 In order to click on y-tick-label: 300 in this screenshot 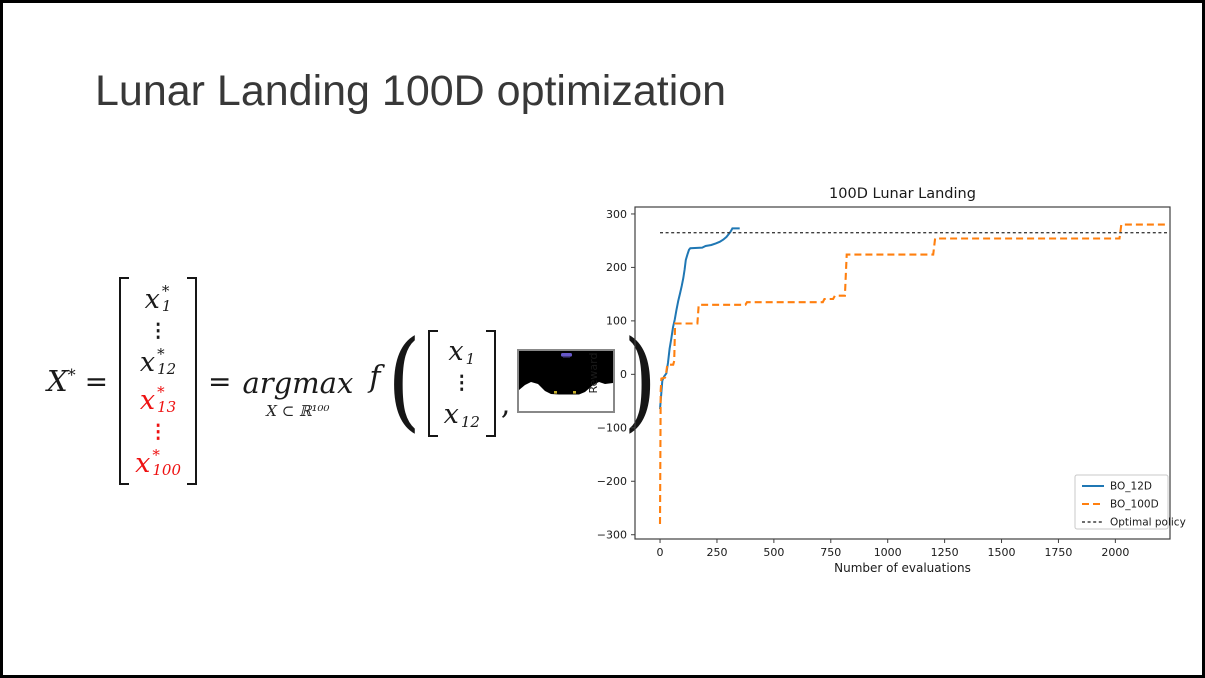, I will do `click(616, 214)`.